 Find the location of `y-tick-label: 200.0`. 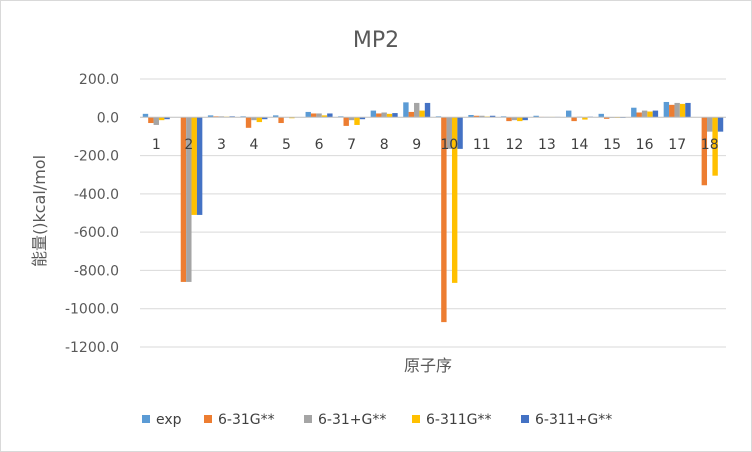

y-tick-label: 200.0 is located at coordinates (99, 80).